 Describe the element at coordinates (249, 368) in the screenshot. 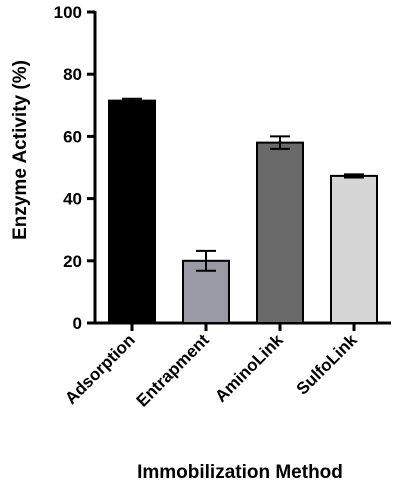

I see `x-tick-label: AminoLink` at that location.